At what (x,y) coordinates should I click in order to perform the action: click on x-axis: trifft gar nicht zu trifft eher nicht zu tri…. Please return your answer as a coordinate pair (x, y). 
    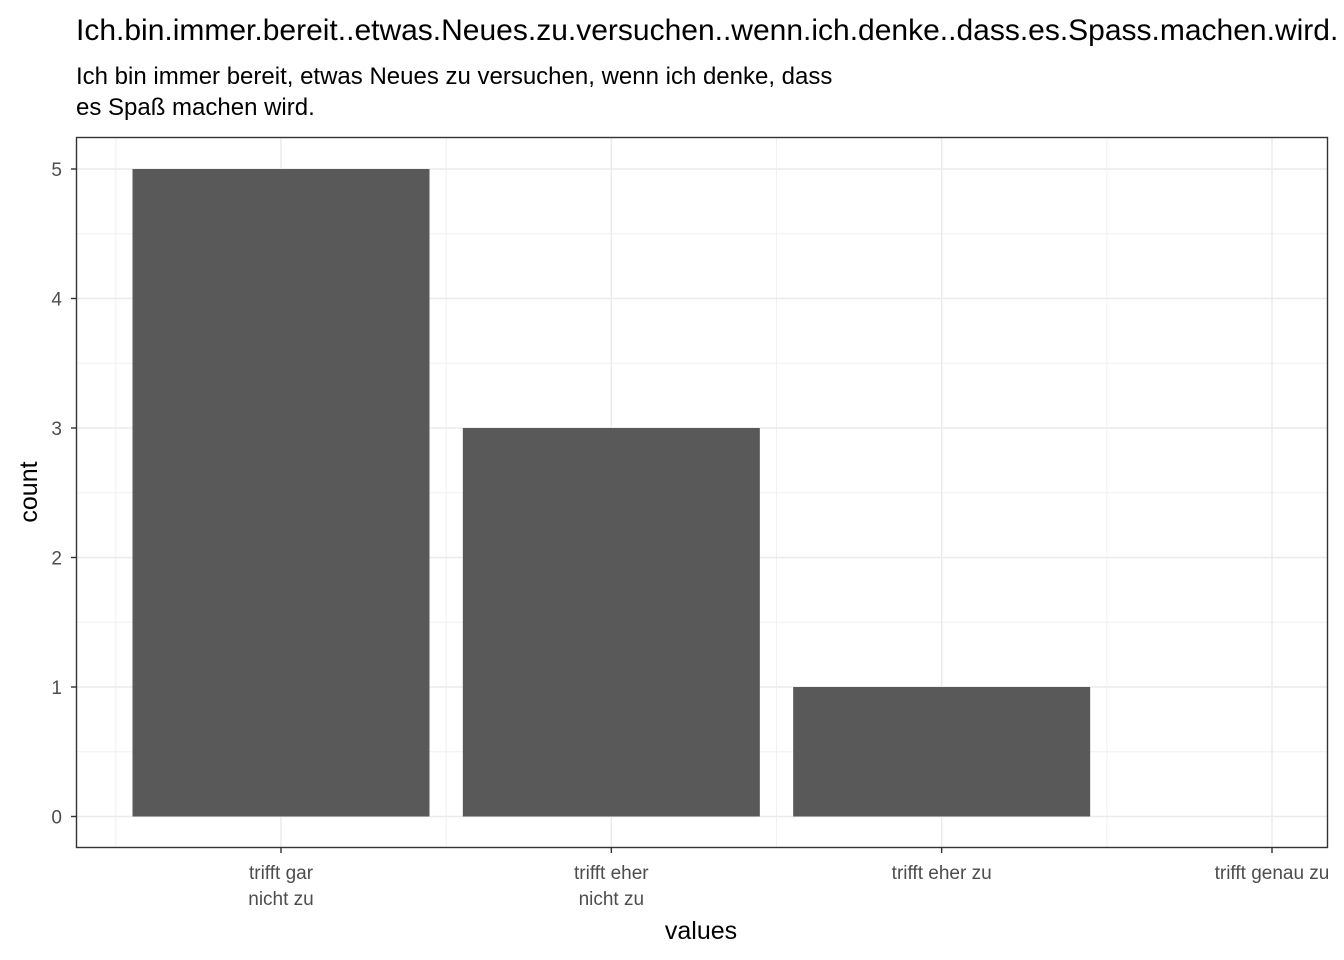
    Looking at the image, I should click on (788, 878).